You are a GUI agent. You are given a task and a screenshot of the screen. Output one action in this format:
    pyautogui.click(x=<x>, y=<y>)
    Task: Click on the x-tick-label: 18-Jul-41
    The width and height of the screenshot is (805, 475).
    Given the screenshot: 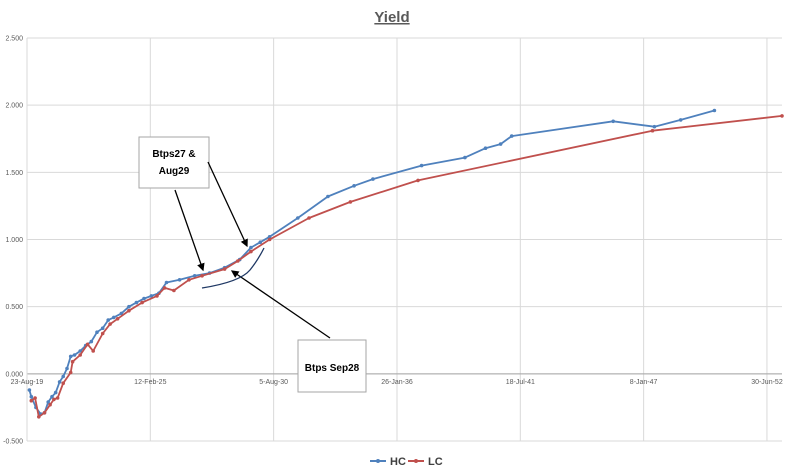 What is the action you would take?
    pyautogui.click(x=520, y=382)
    